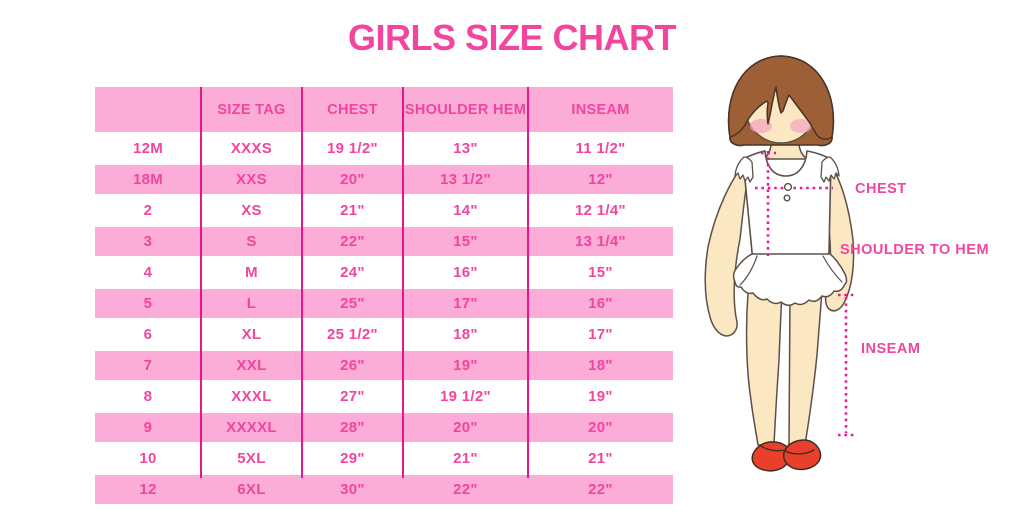 The height and width of the screenshot is (512, 1024). I want to click on table-cell: S, so click(251, 241).